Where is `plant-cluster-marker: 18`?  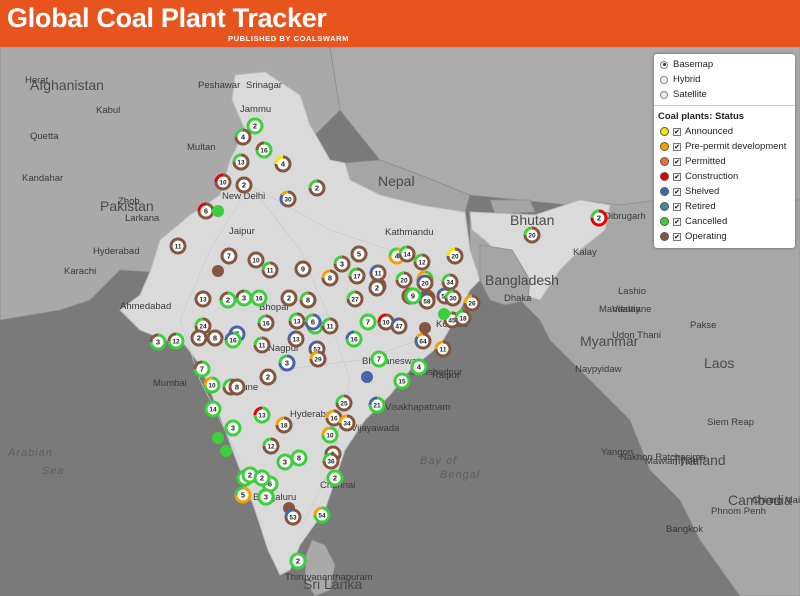
plant-cluster-marker: 18 is located at coordinates (463, 318).